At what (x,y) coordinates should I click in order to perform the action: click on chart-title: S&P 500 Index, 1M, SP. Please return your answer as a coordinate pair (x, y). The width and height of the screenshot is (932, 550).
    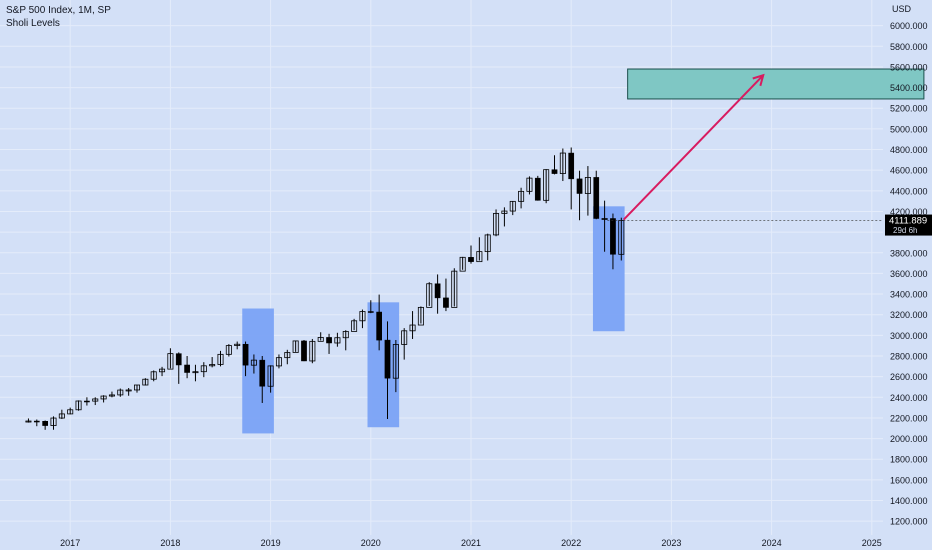
    Looking at the image, I should click on (58, 10).